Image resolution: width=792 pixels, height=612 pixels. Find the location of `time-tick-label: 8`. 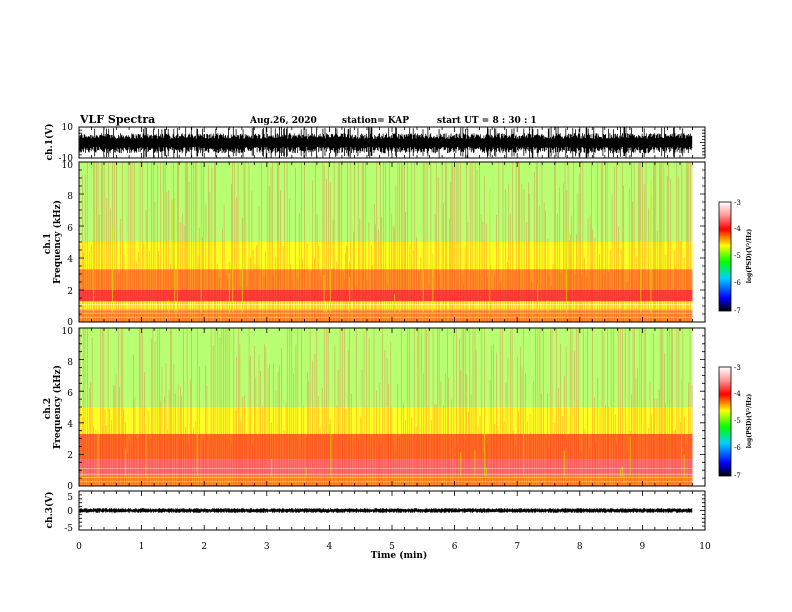

time-tick-label: 8 is located at coordinates (580, 547).